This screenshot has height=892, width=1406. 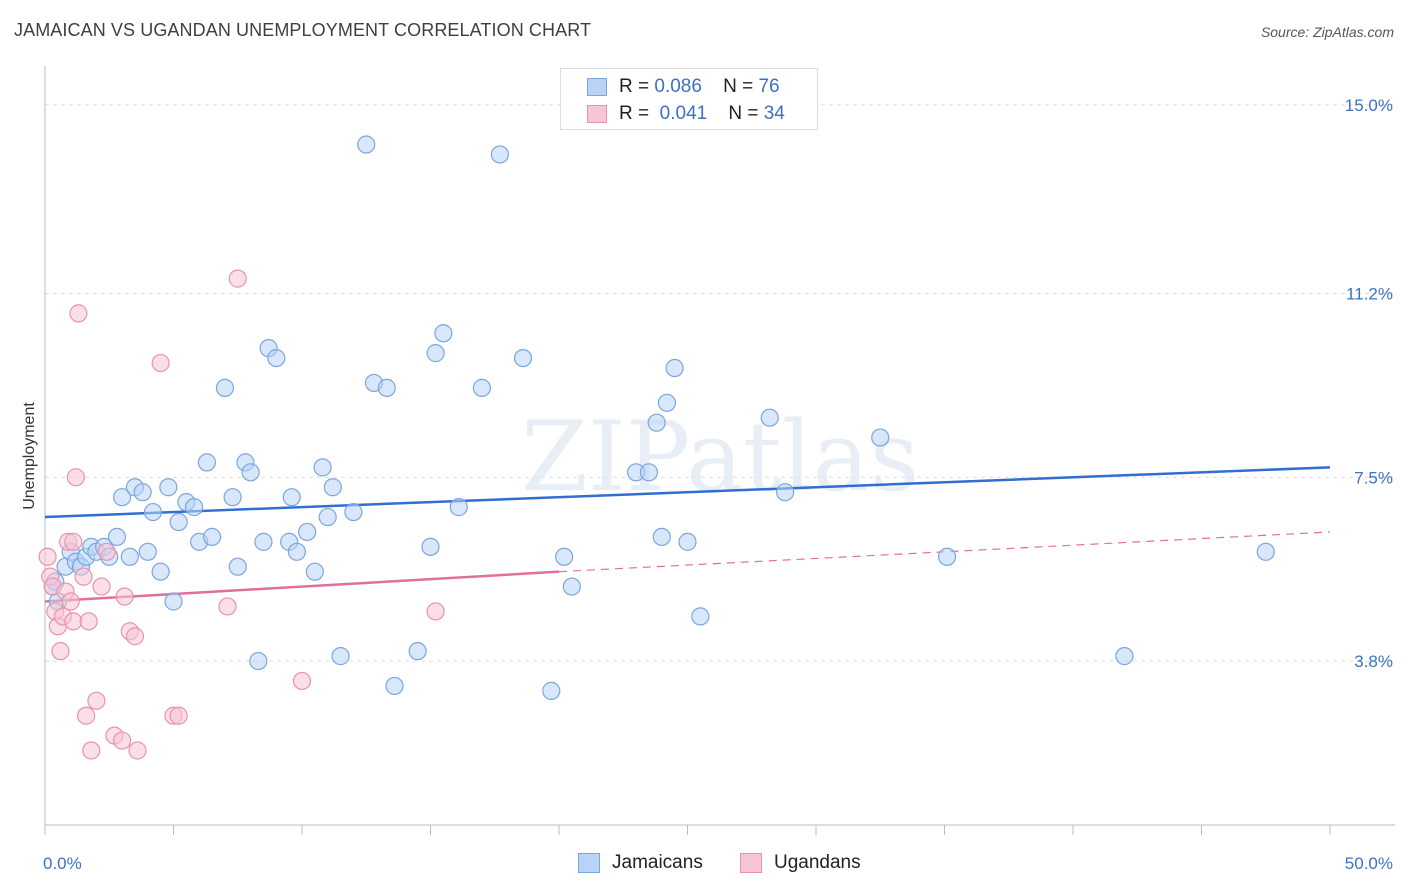 I want to click on trend-line-jamaicans, so click(x=687, y=492).